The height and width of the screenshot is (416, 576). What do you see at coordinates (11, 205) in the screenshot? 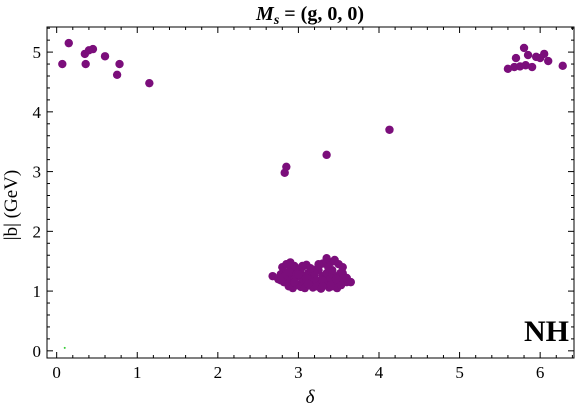
I see `y-axis-label: |b| (GeV)` at bounding box center [11, 205].